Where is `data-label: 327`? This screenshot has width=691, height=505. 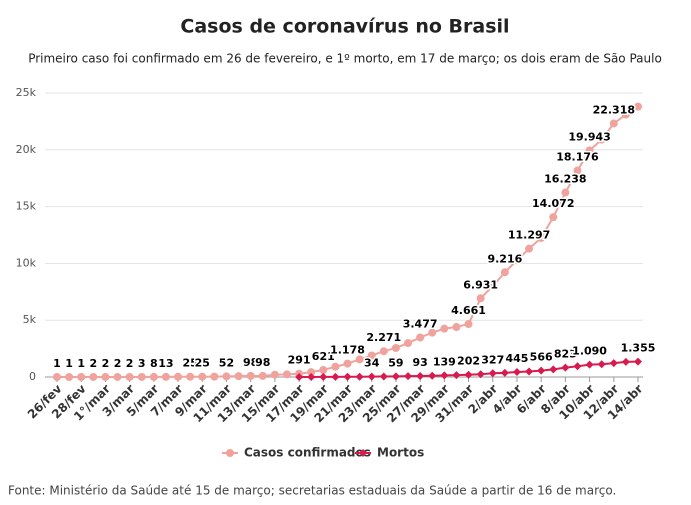
data-label: 327 is located at coordinates (492, 359).